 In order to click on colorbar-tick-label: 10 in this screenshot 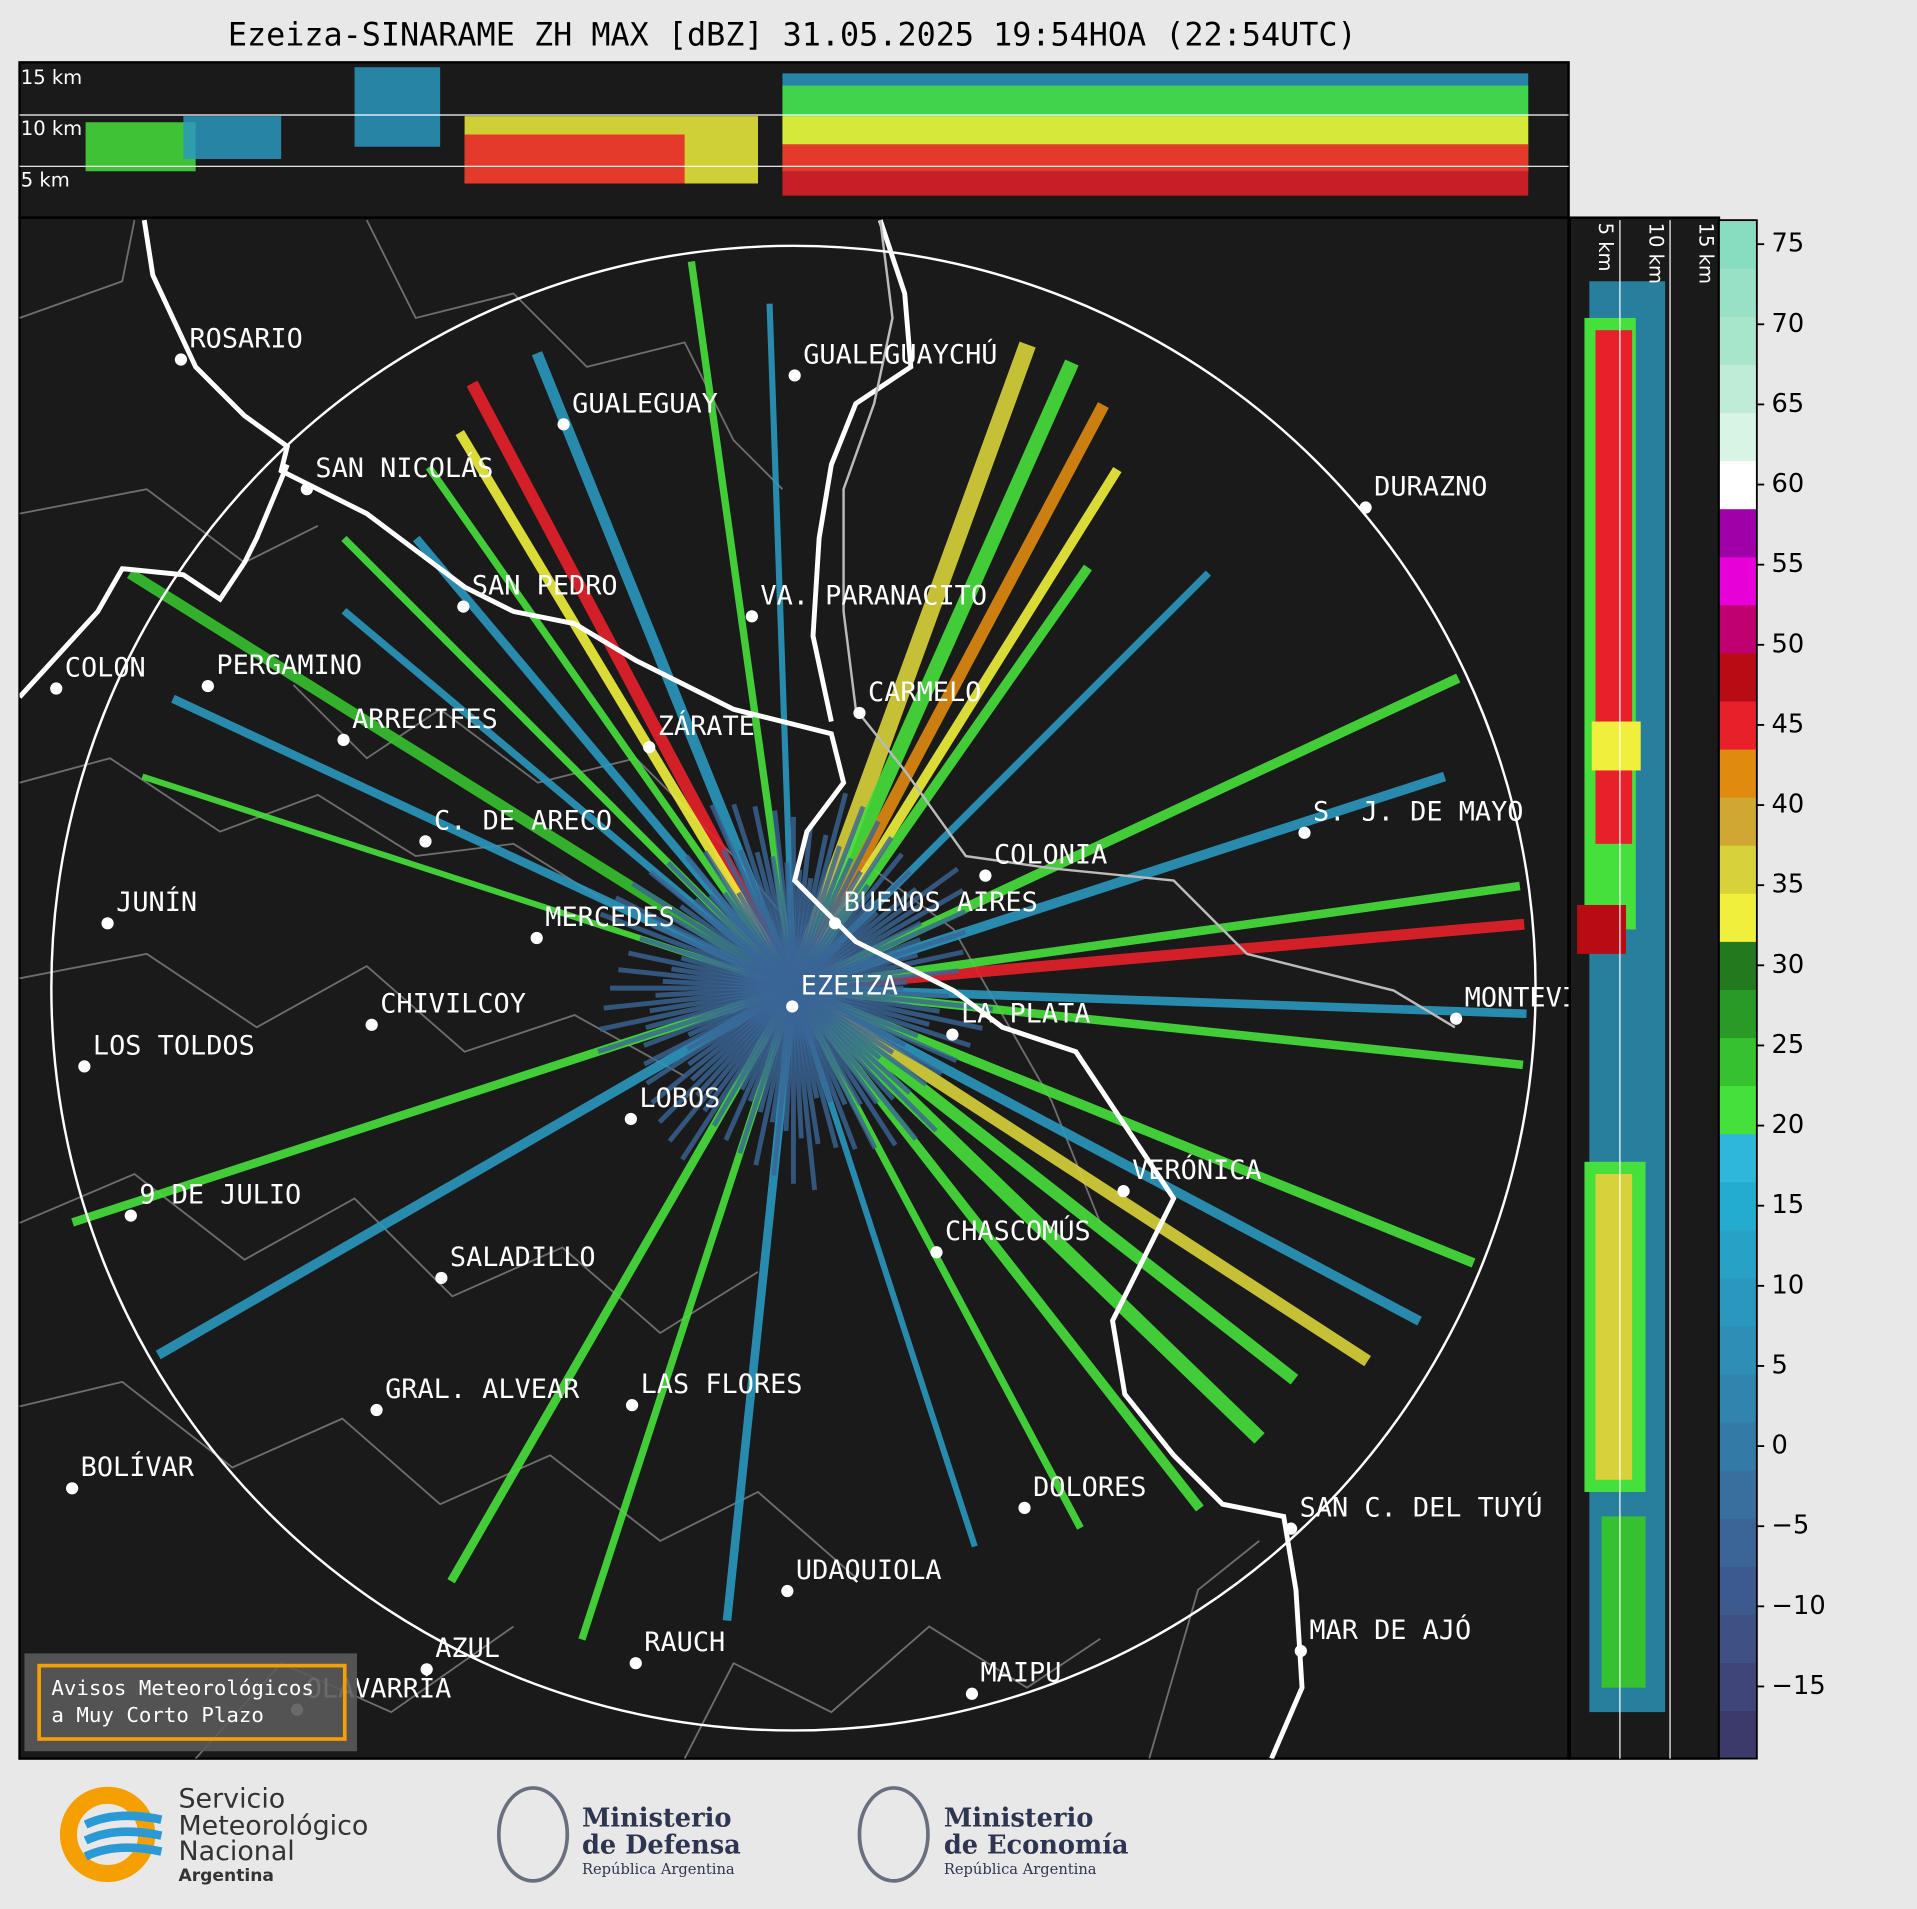, I will do `click(1788, 1285)`.